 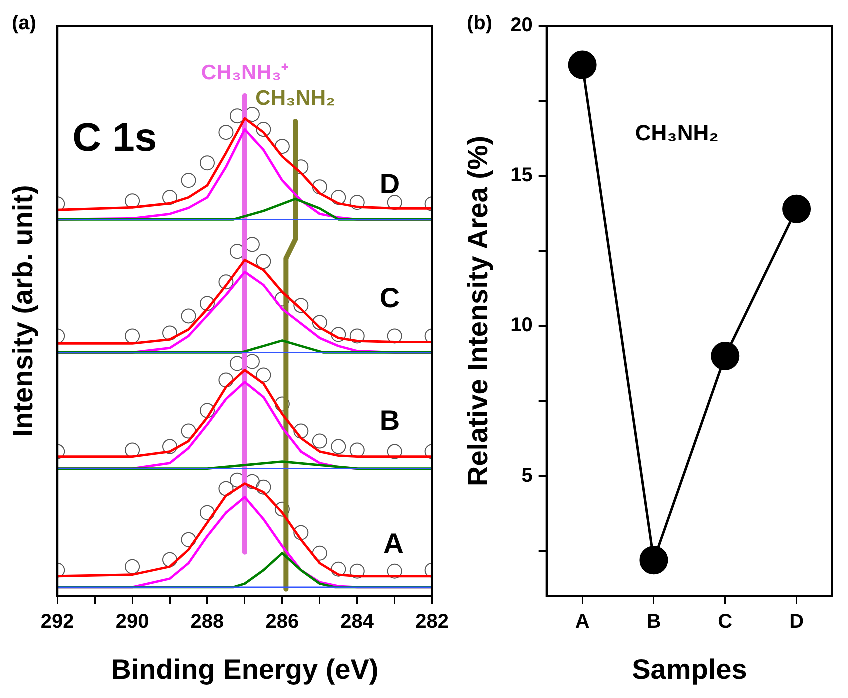 What do you see at coordinates (133, 621) in the screenshot?
I see `x-tick-label: 290` at bounding box center [133, 621].